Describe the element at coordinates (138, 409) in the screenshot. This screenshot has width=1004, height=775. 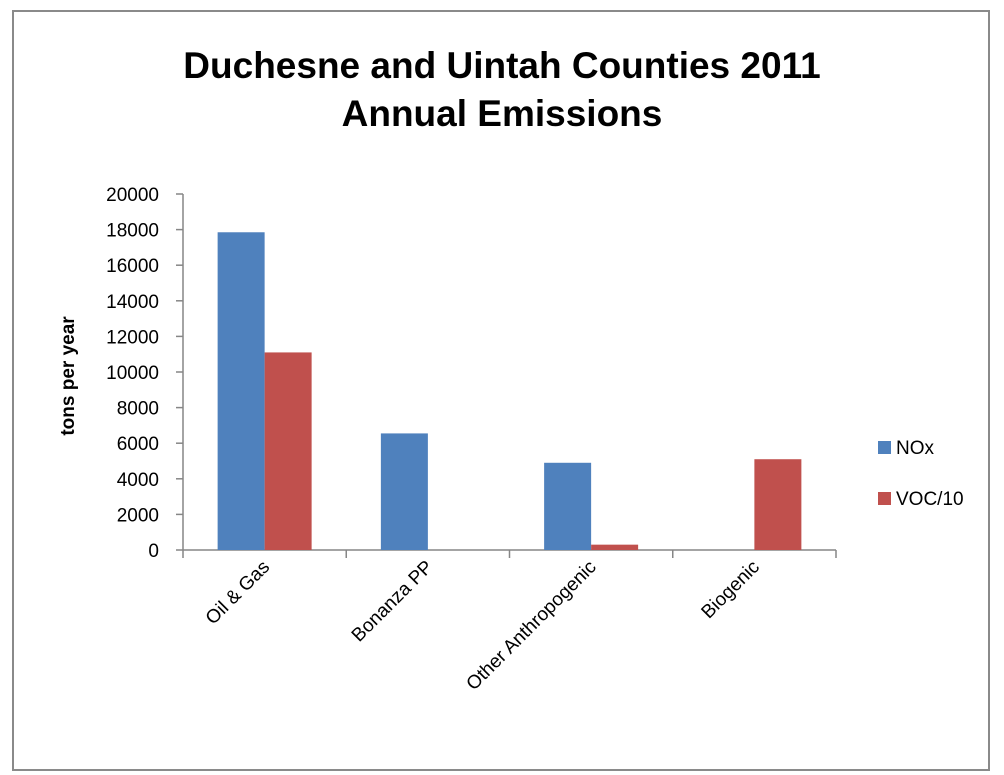
I see `y-tick-label: 8000` at that location.